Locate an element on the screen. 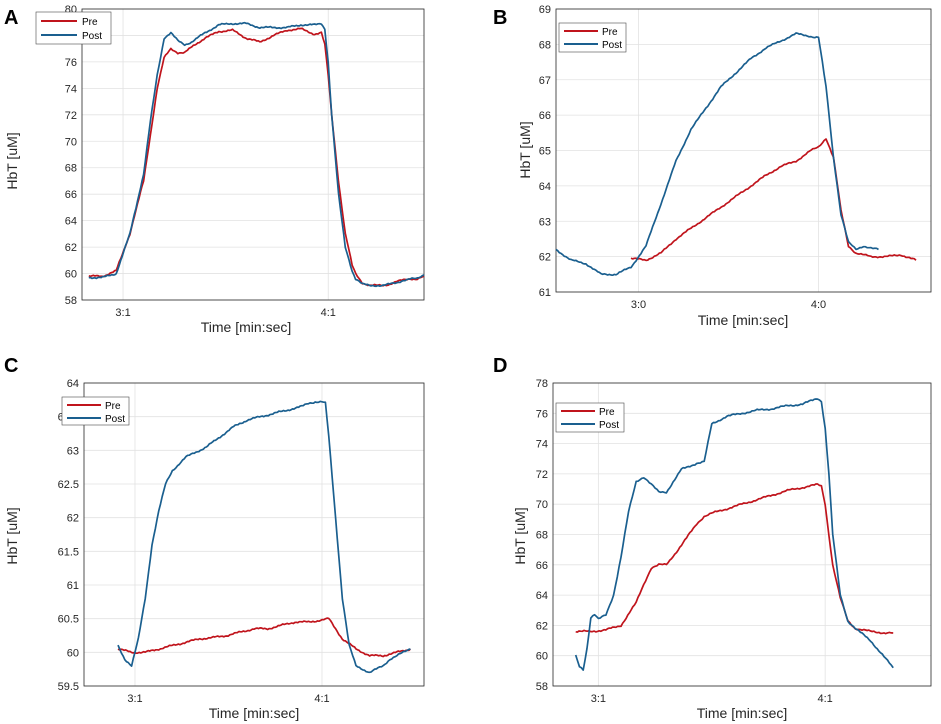  panel-b-legend: Pre Post is located at coordinates (592, 37).